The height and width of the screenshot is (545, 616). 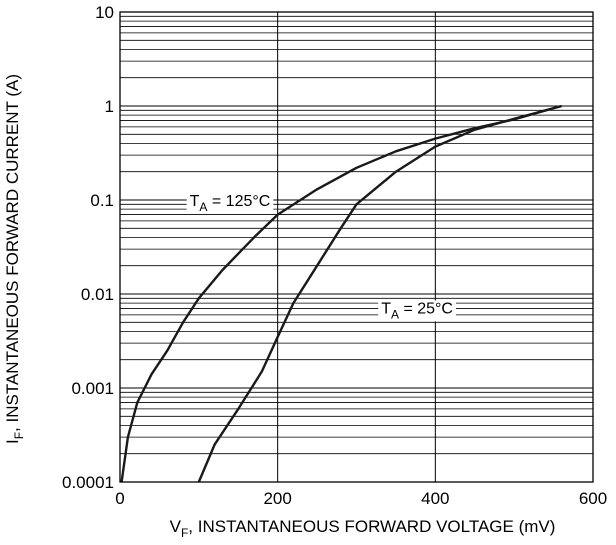 What do you see at coordinates (435, 498) in the screenshot?
I see `x-tick-label: 400` at bounding box center [435, 498].